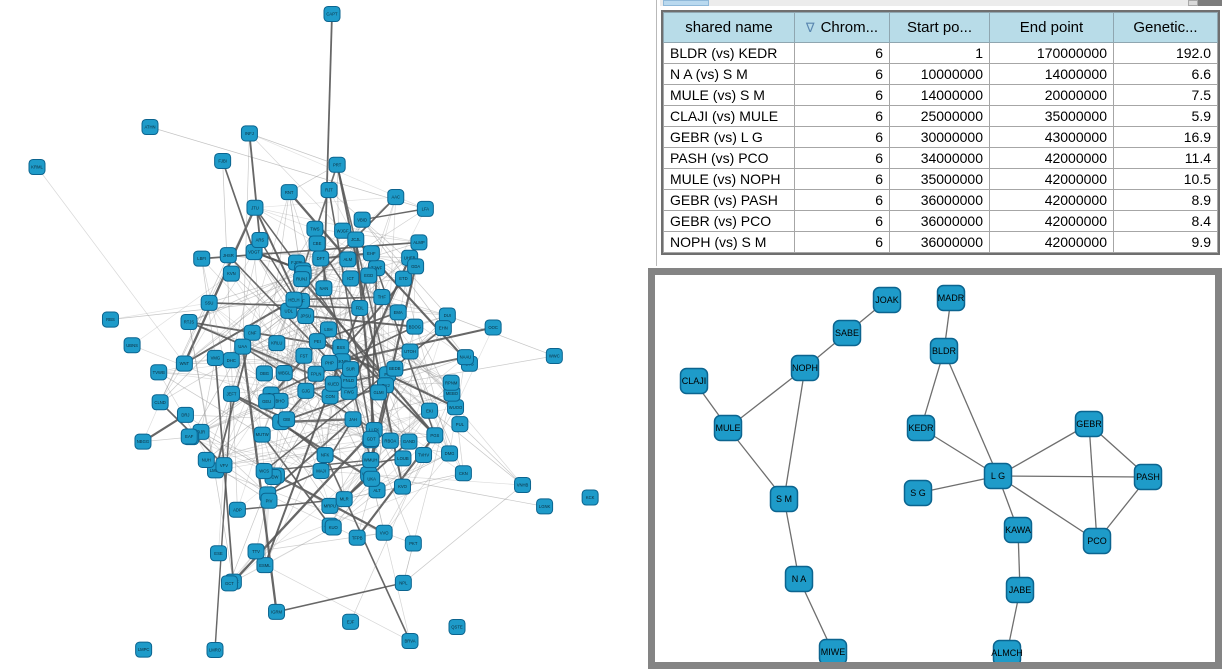 The image size is (1222, 669). I want to click on network-node: SUR, so click(351, 369).